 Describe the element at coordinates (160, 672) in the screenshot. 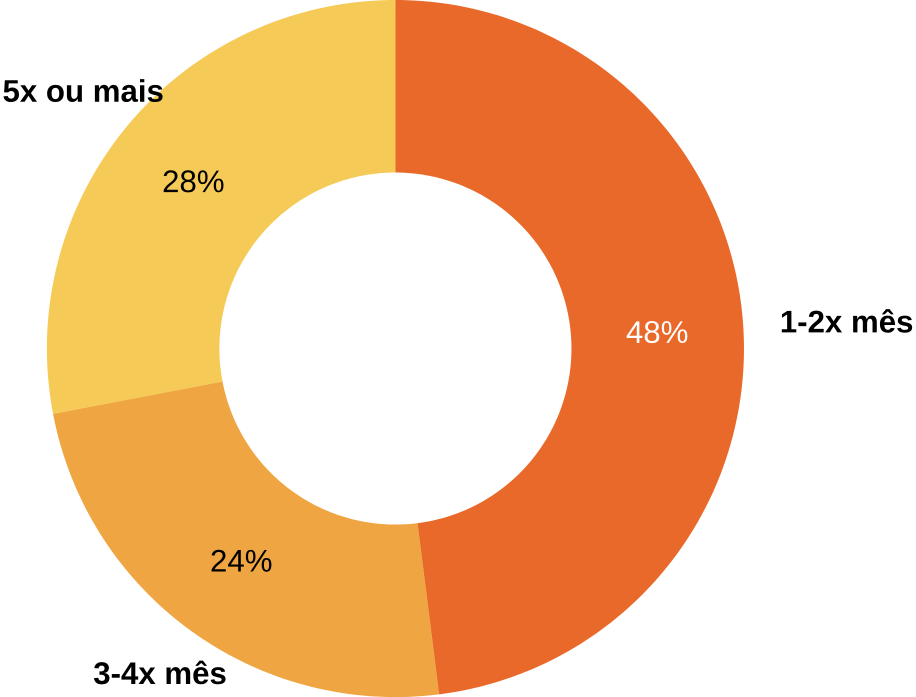

I see `slice-label: 3-4x mês` at that location.